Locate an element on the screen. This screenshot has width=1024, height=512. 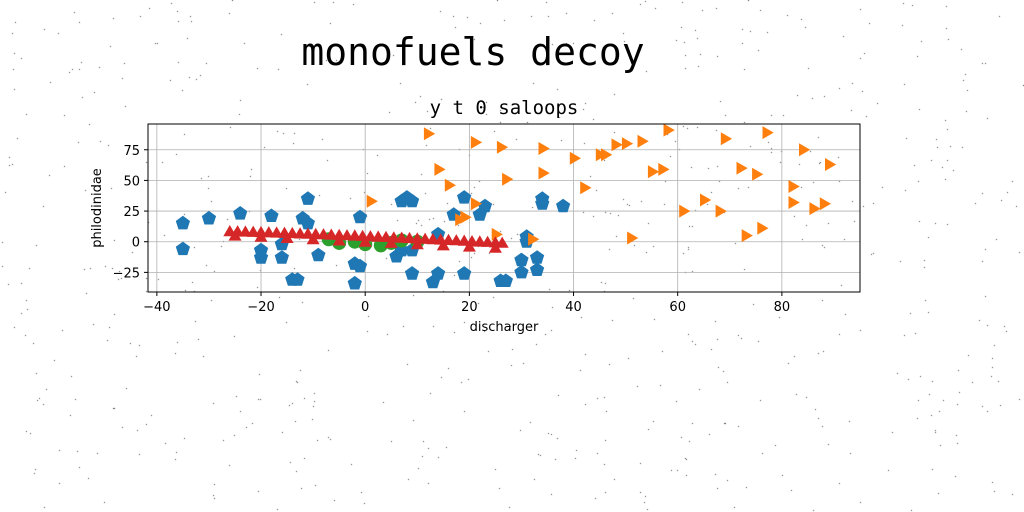
x-axis-label: discharger is located at coordinates (504, 327).